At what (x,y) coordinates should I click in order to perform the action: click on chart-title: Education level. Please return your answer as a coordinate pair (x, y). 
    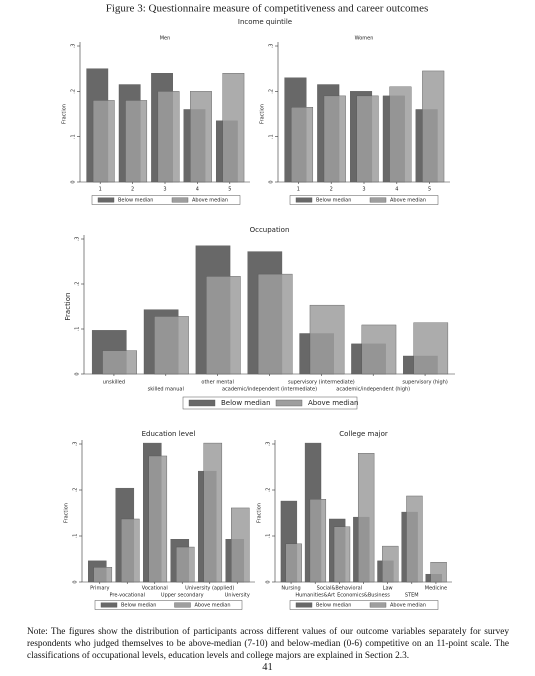
    Looking at the image, I should click on (169, 434).